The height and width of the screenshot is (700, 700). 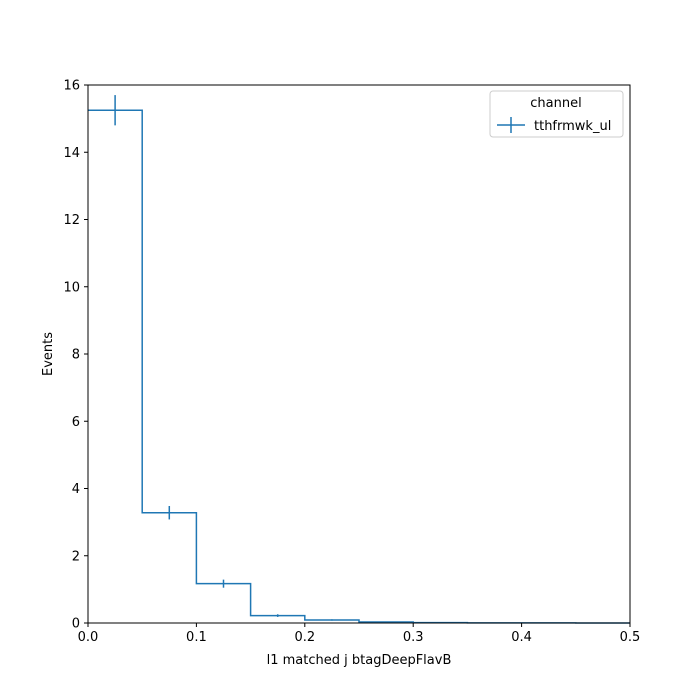 I want to click on y-tick-label: 16, so click(x=71, y=86).